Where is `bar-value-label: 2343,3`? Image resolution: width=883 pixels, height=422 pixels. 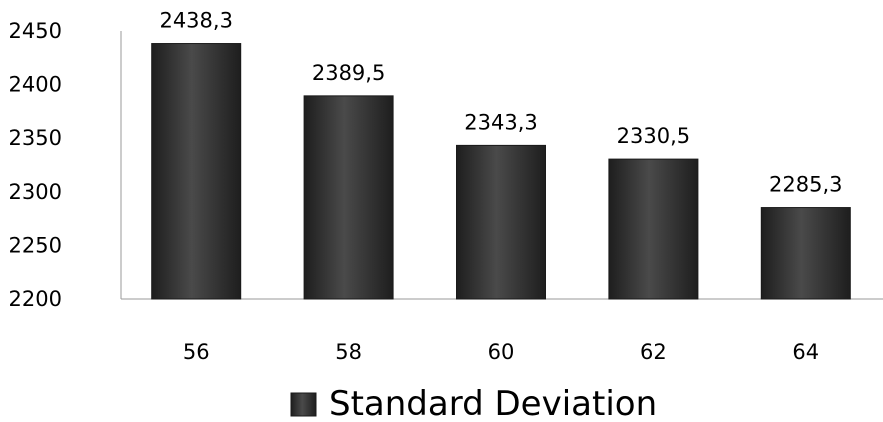
bar-value-label: 2343,3 is located at coordinates (500, 122).